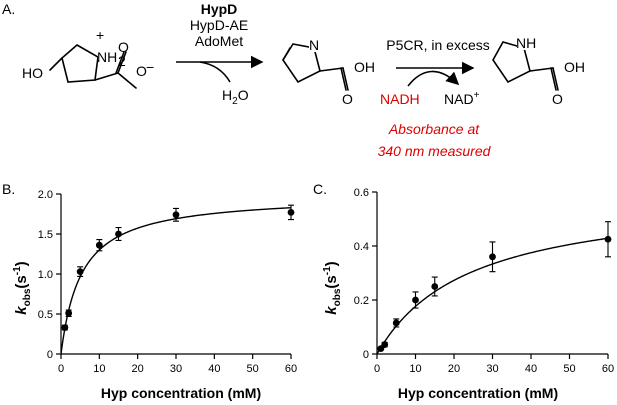 The image size is (617, 405). What do you see at coordinates (32, 73) in the screenshot?
I see `svg-text: HO` at bounding box center [32, 73].